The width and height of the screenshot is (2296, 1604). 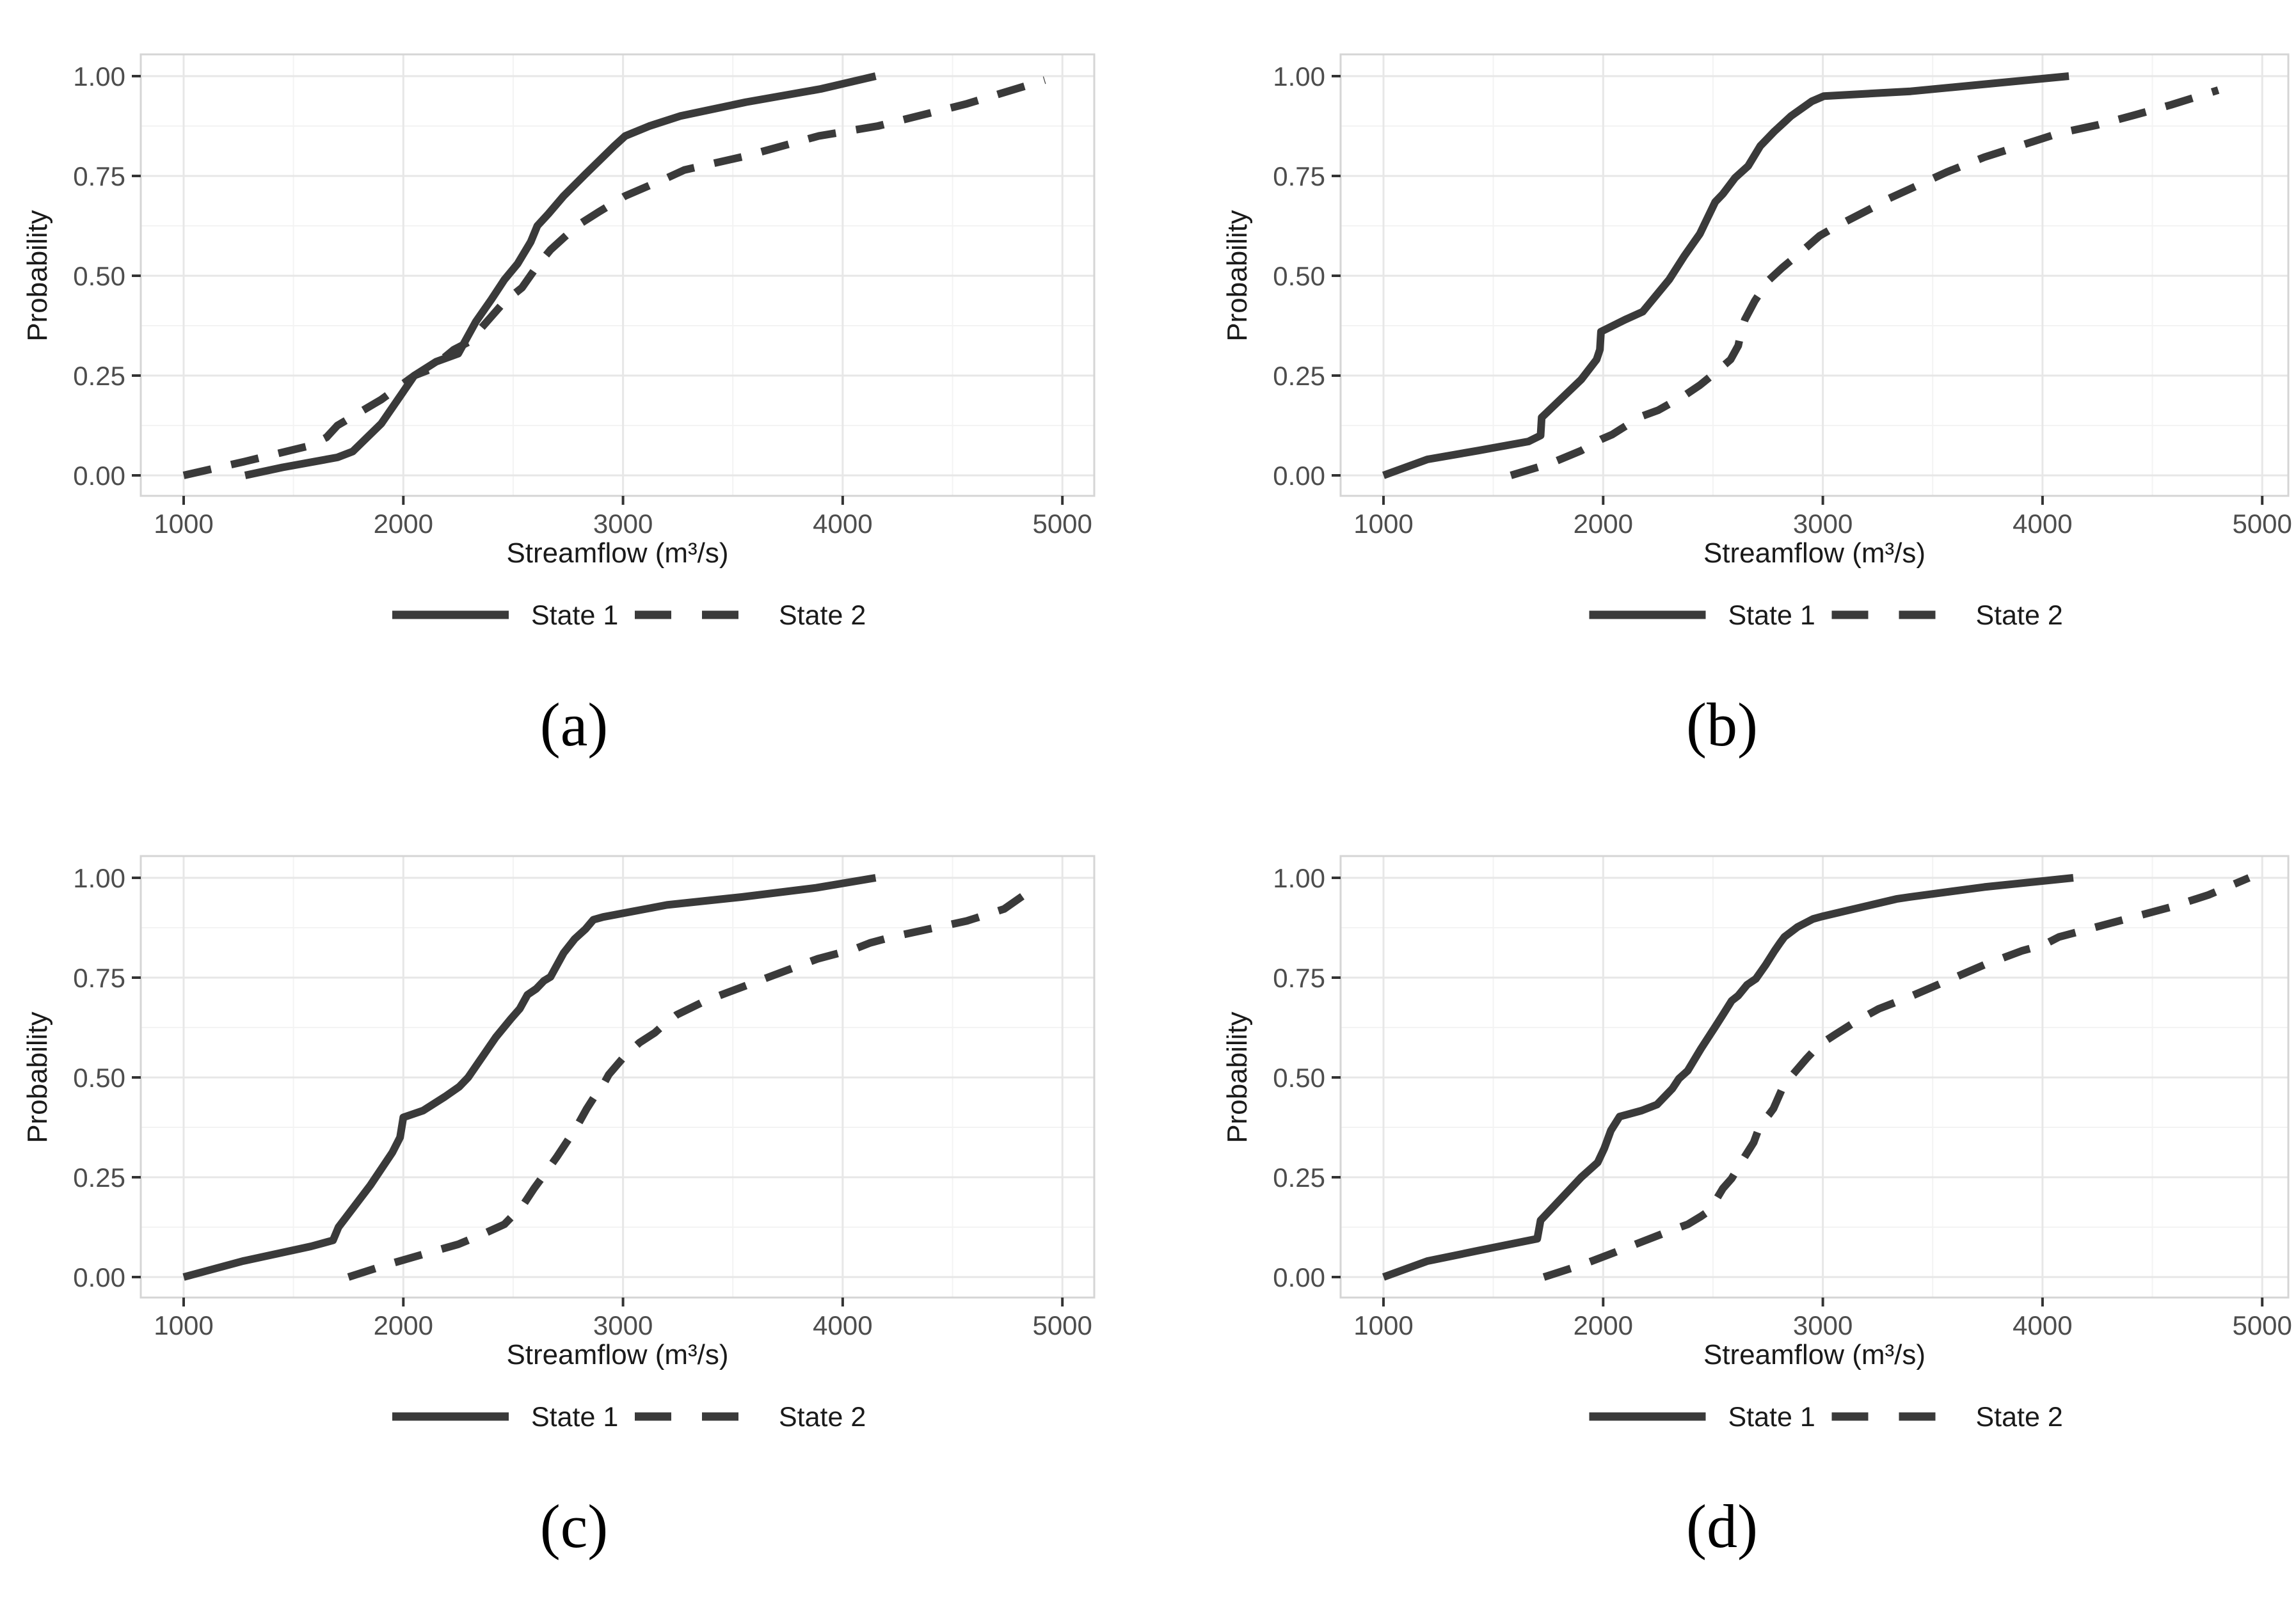 I want to click on grid-minor, so click(x=1814, y=275).